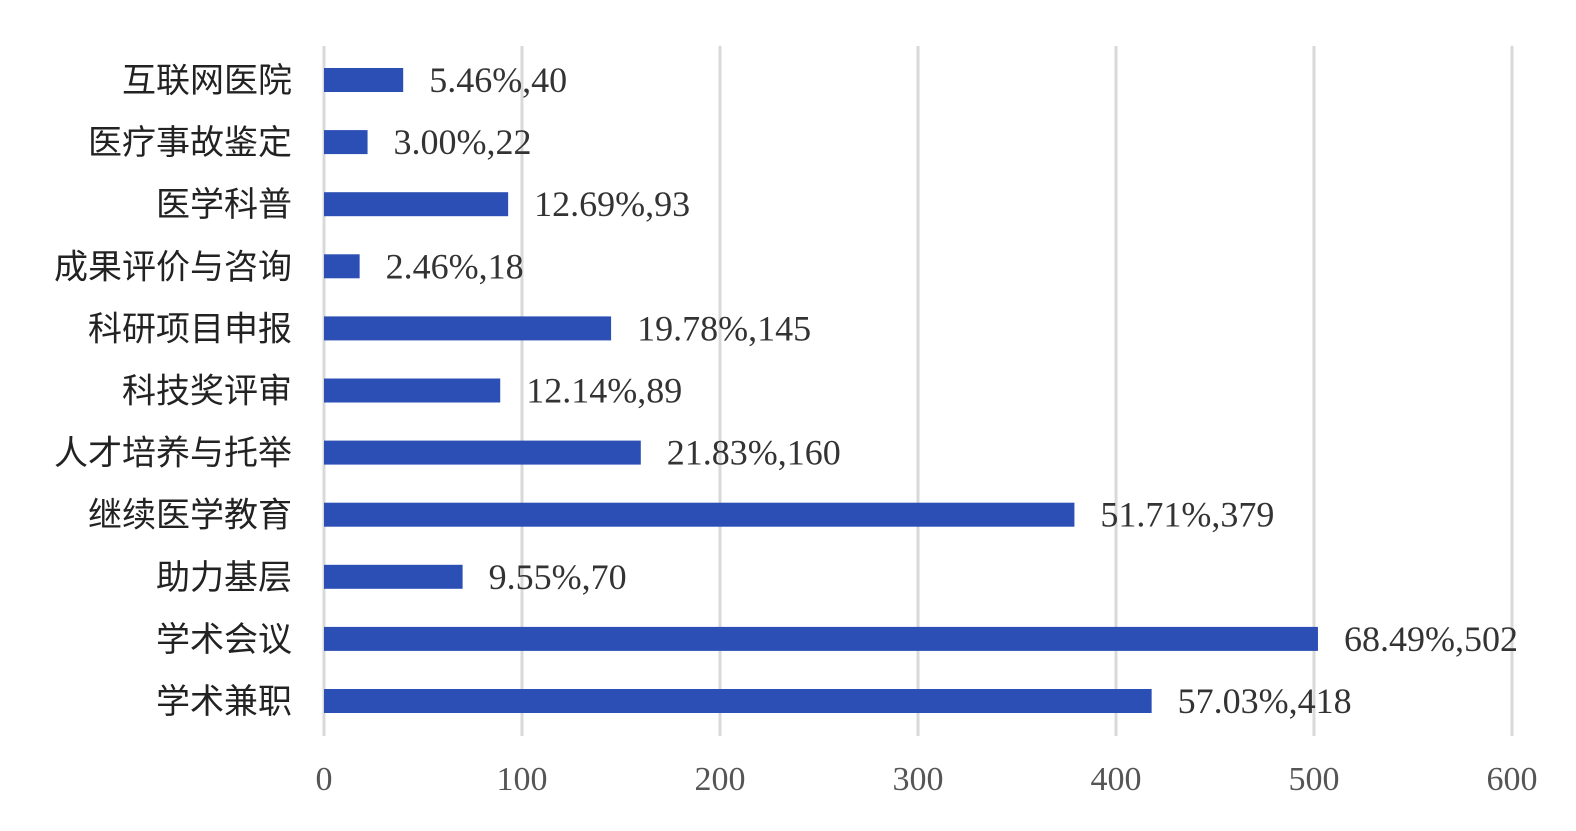 The height and width of the screenshot is (831, 1576). What do you see at coordinates (1512, 779) in the screenshot?
I see `x-tick-label-600: 600` at bounding box center [1512, 779].